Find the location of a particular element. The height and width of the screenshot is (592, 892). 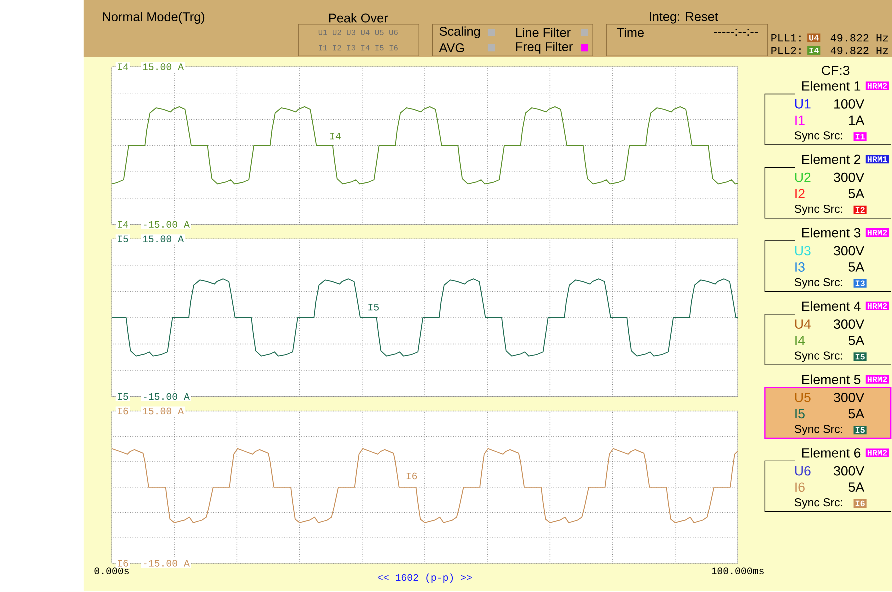

text: Line Filter is located at coordinates (543, 33).